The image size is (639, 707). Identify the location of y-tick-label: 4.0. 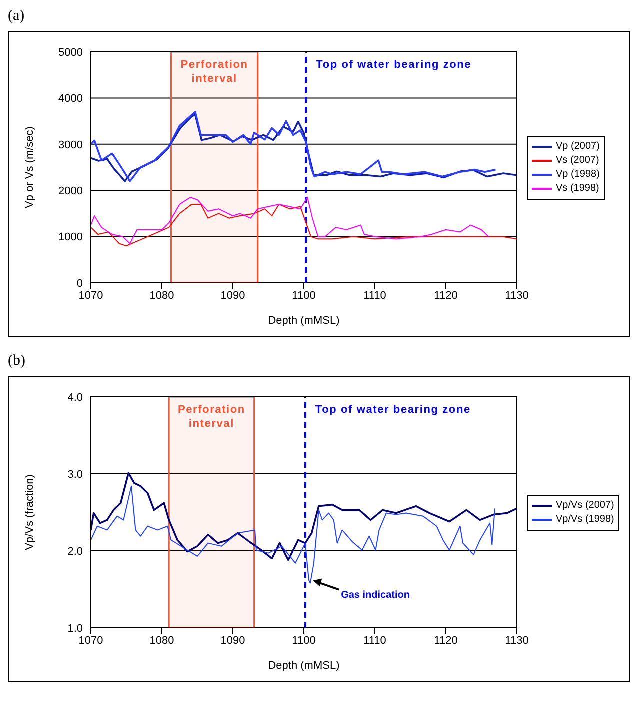
(75, 398).